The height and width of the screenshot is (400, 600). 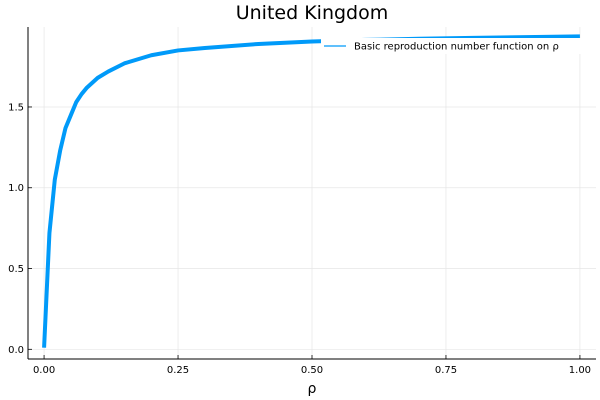 I want to click on y-tick-label: 0.0, so click(x=16, y=350).